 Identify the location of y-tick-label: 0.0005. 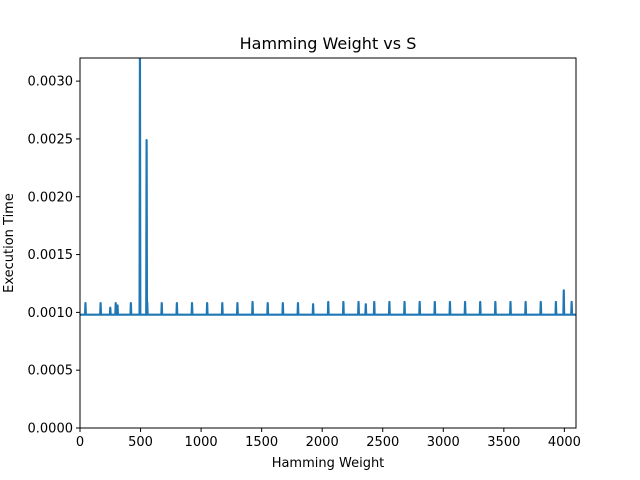
(51, 371).